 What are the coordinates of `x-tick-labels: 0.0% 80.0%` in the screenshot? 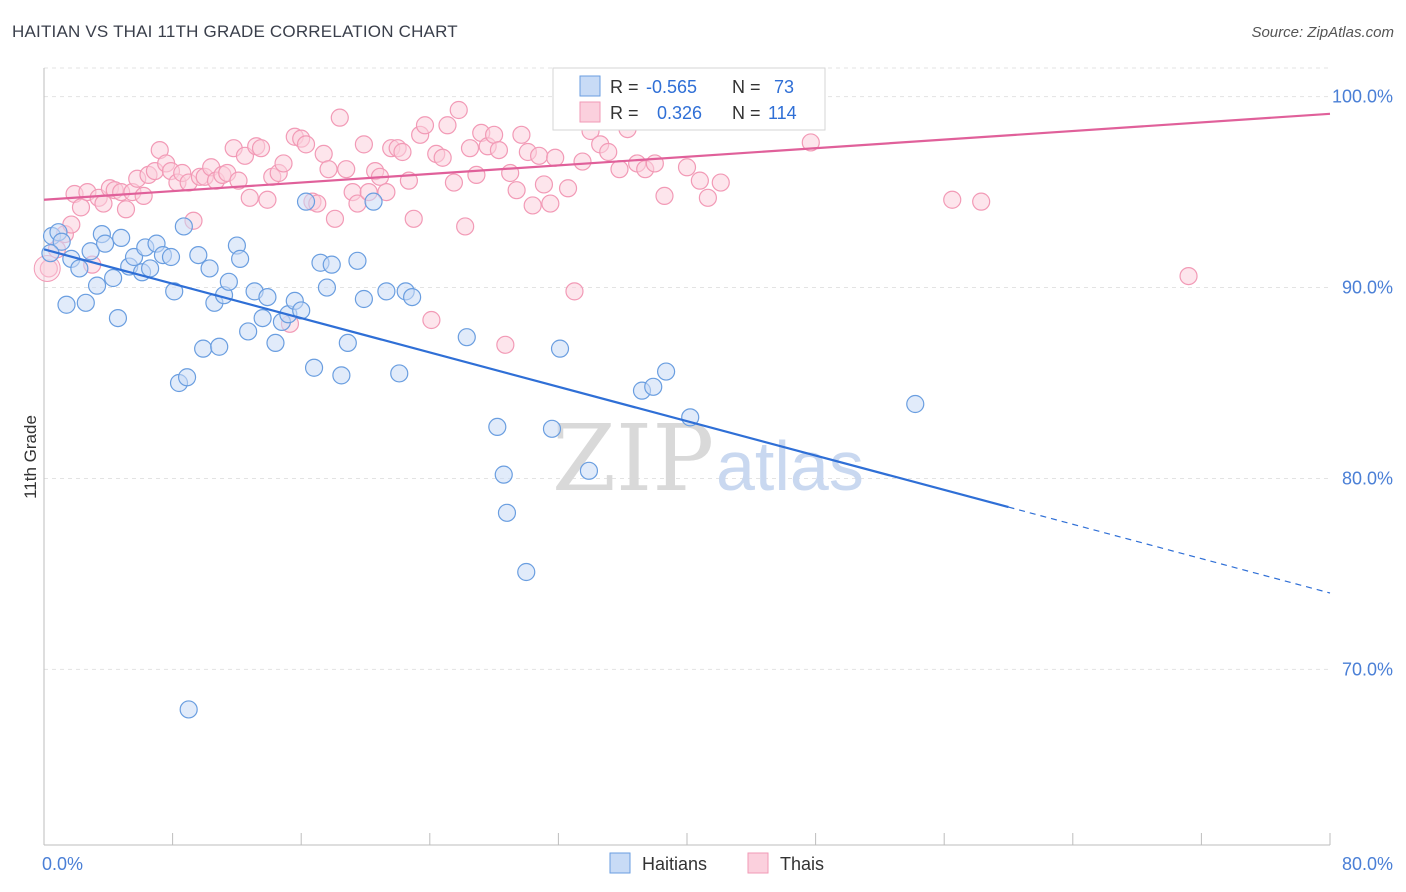 It's located at (717, 864).